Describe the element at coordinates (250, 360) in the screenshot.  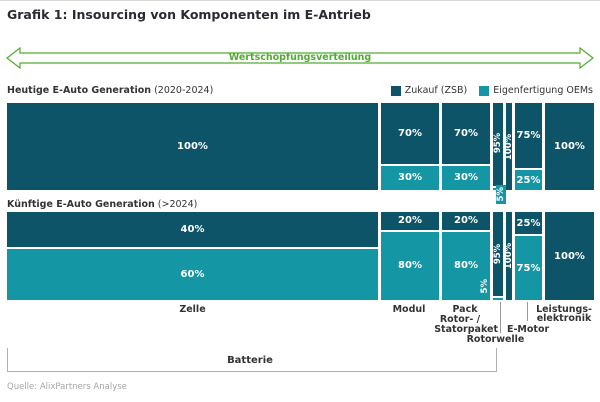
I see `batterie-label: Batterie` at that location.